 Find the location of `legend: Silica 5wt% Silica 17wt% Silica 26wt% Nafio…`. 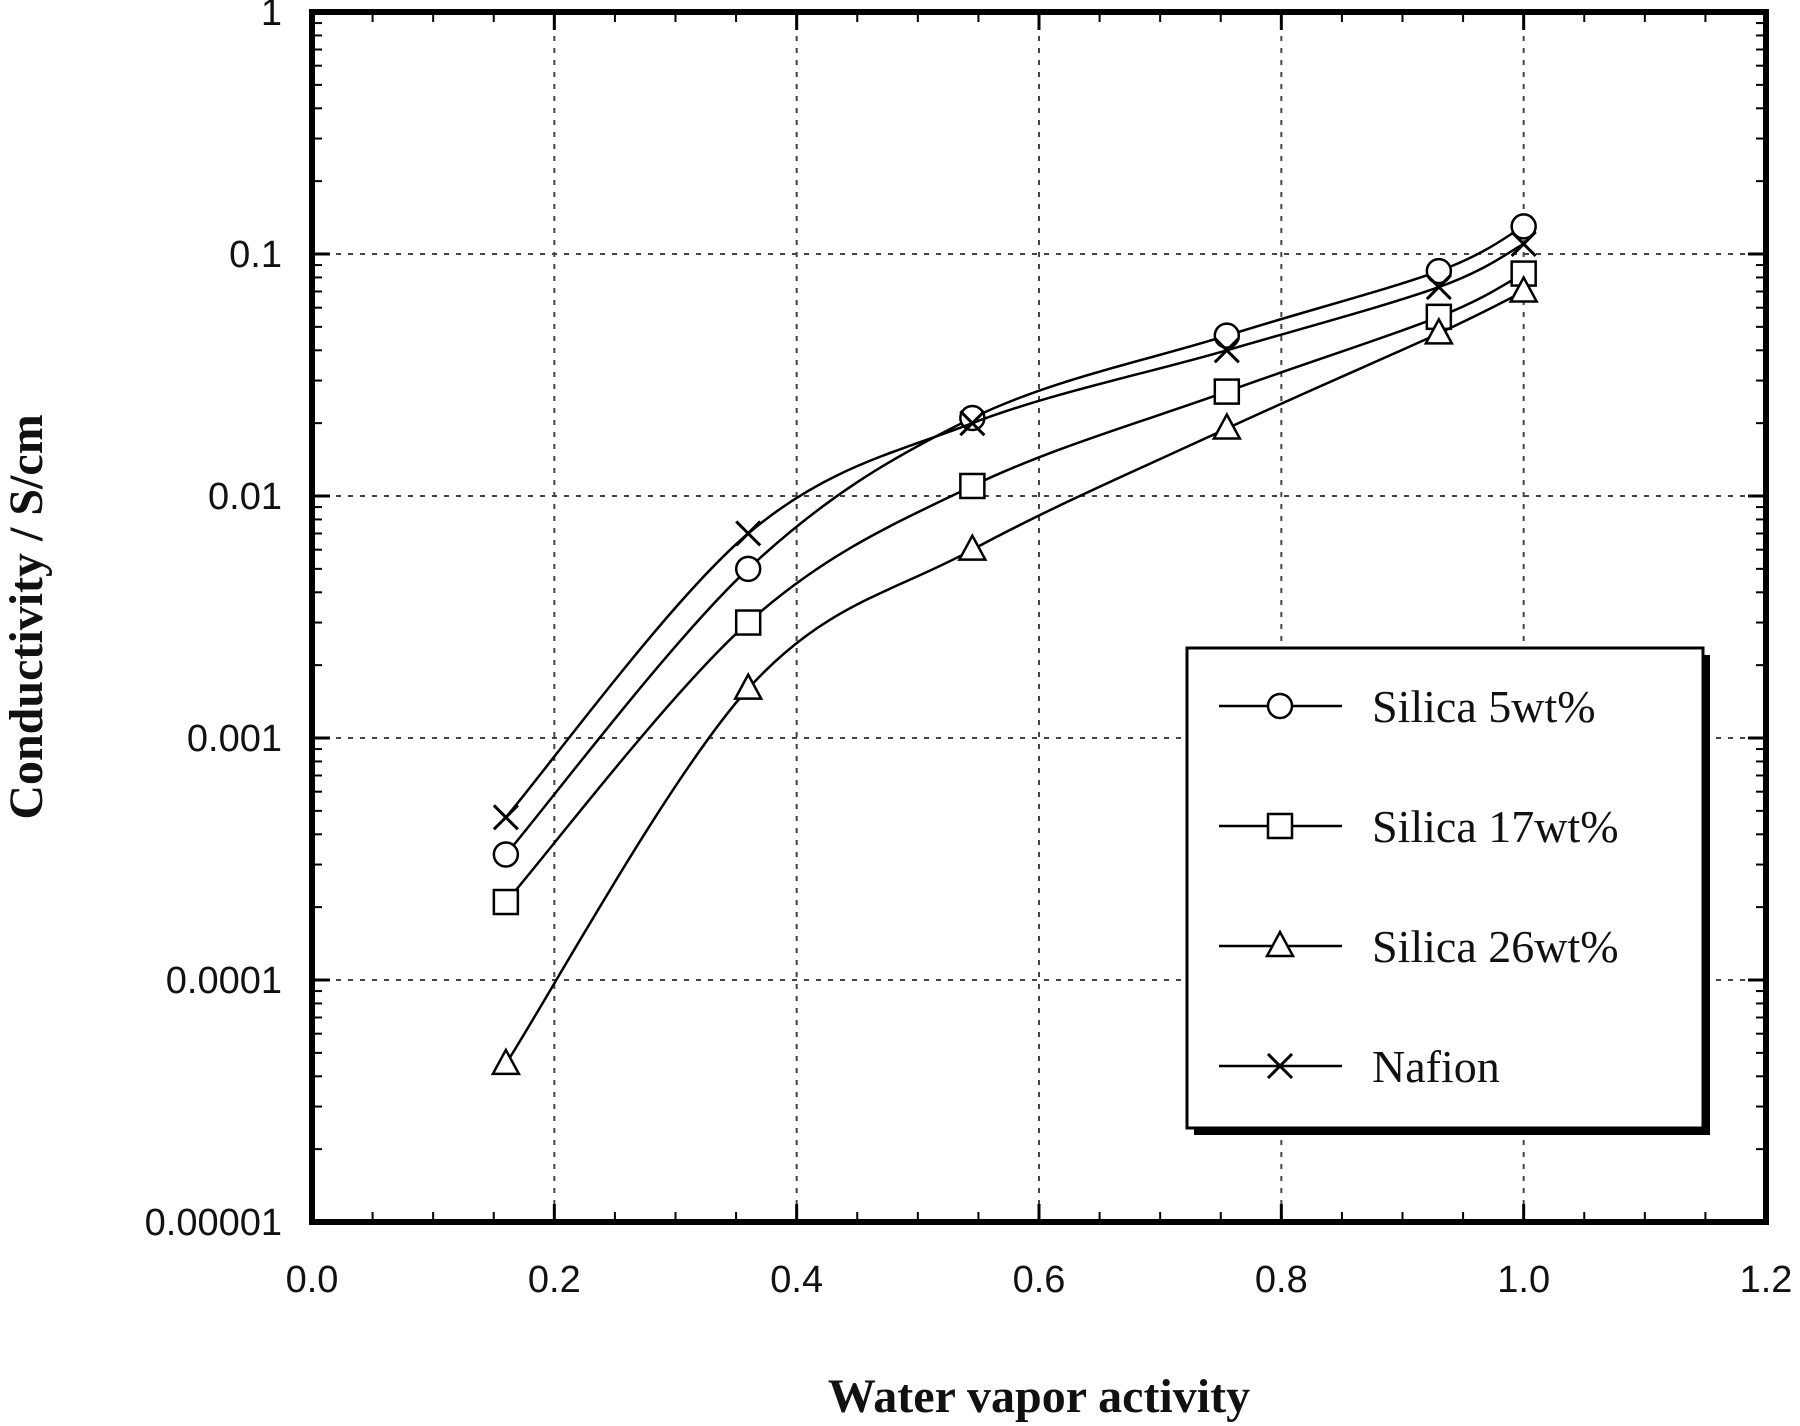

legend: Silica 5wt% Silica 17wt% Silica 26wt% Nafio… is located at coordinates (1447, 890).